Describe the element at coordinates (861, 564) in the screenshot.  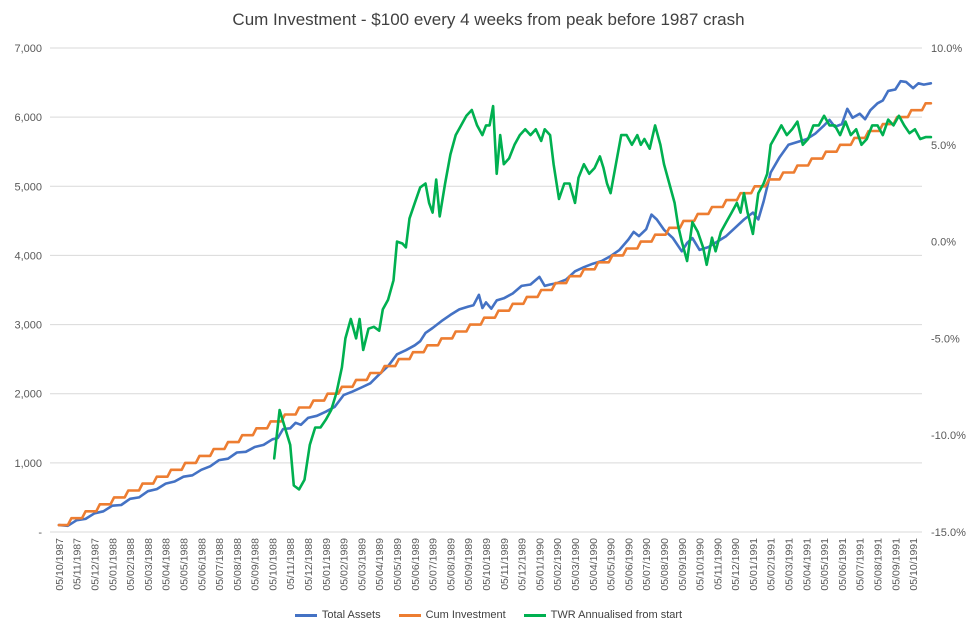
I see `x-tick-label: 05/07/1991` at that location.